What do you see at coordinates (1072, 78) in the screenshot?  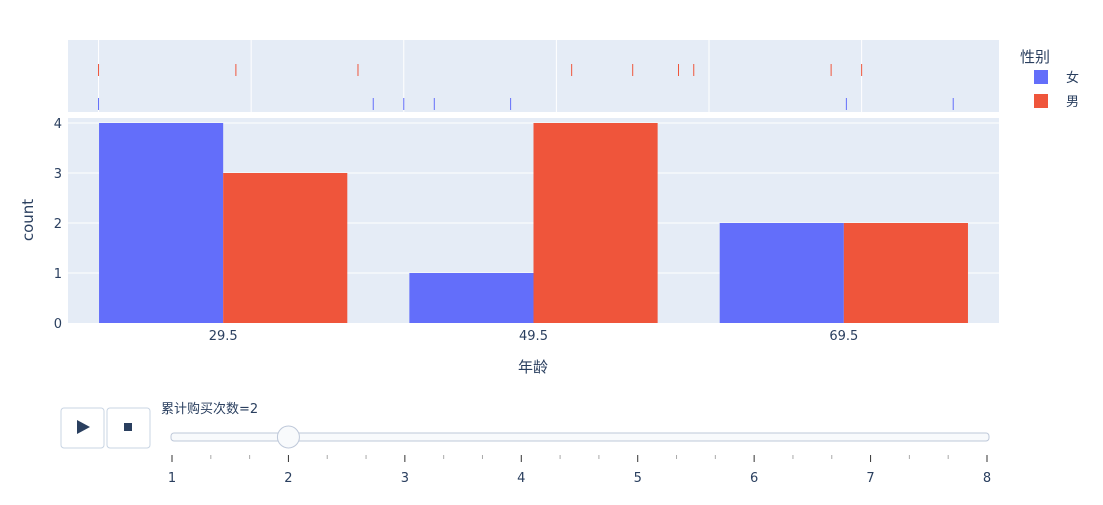 I see `legend-label: 女` at bounding box center [1072, 78].